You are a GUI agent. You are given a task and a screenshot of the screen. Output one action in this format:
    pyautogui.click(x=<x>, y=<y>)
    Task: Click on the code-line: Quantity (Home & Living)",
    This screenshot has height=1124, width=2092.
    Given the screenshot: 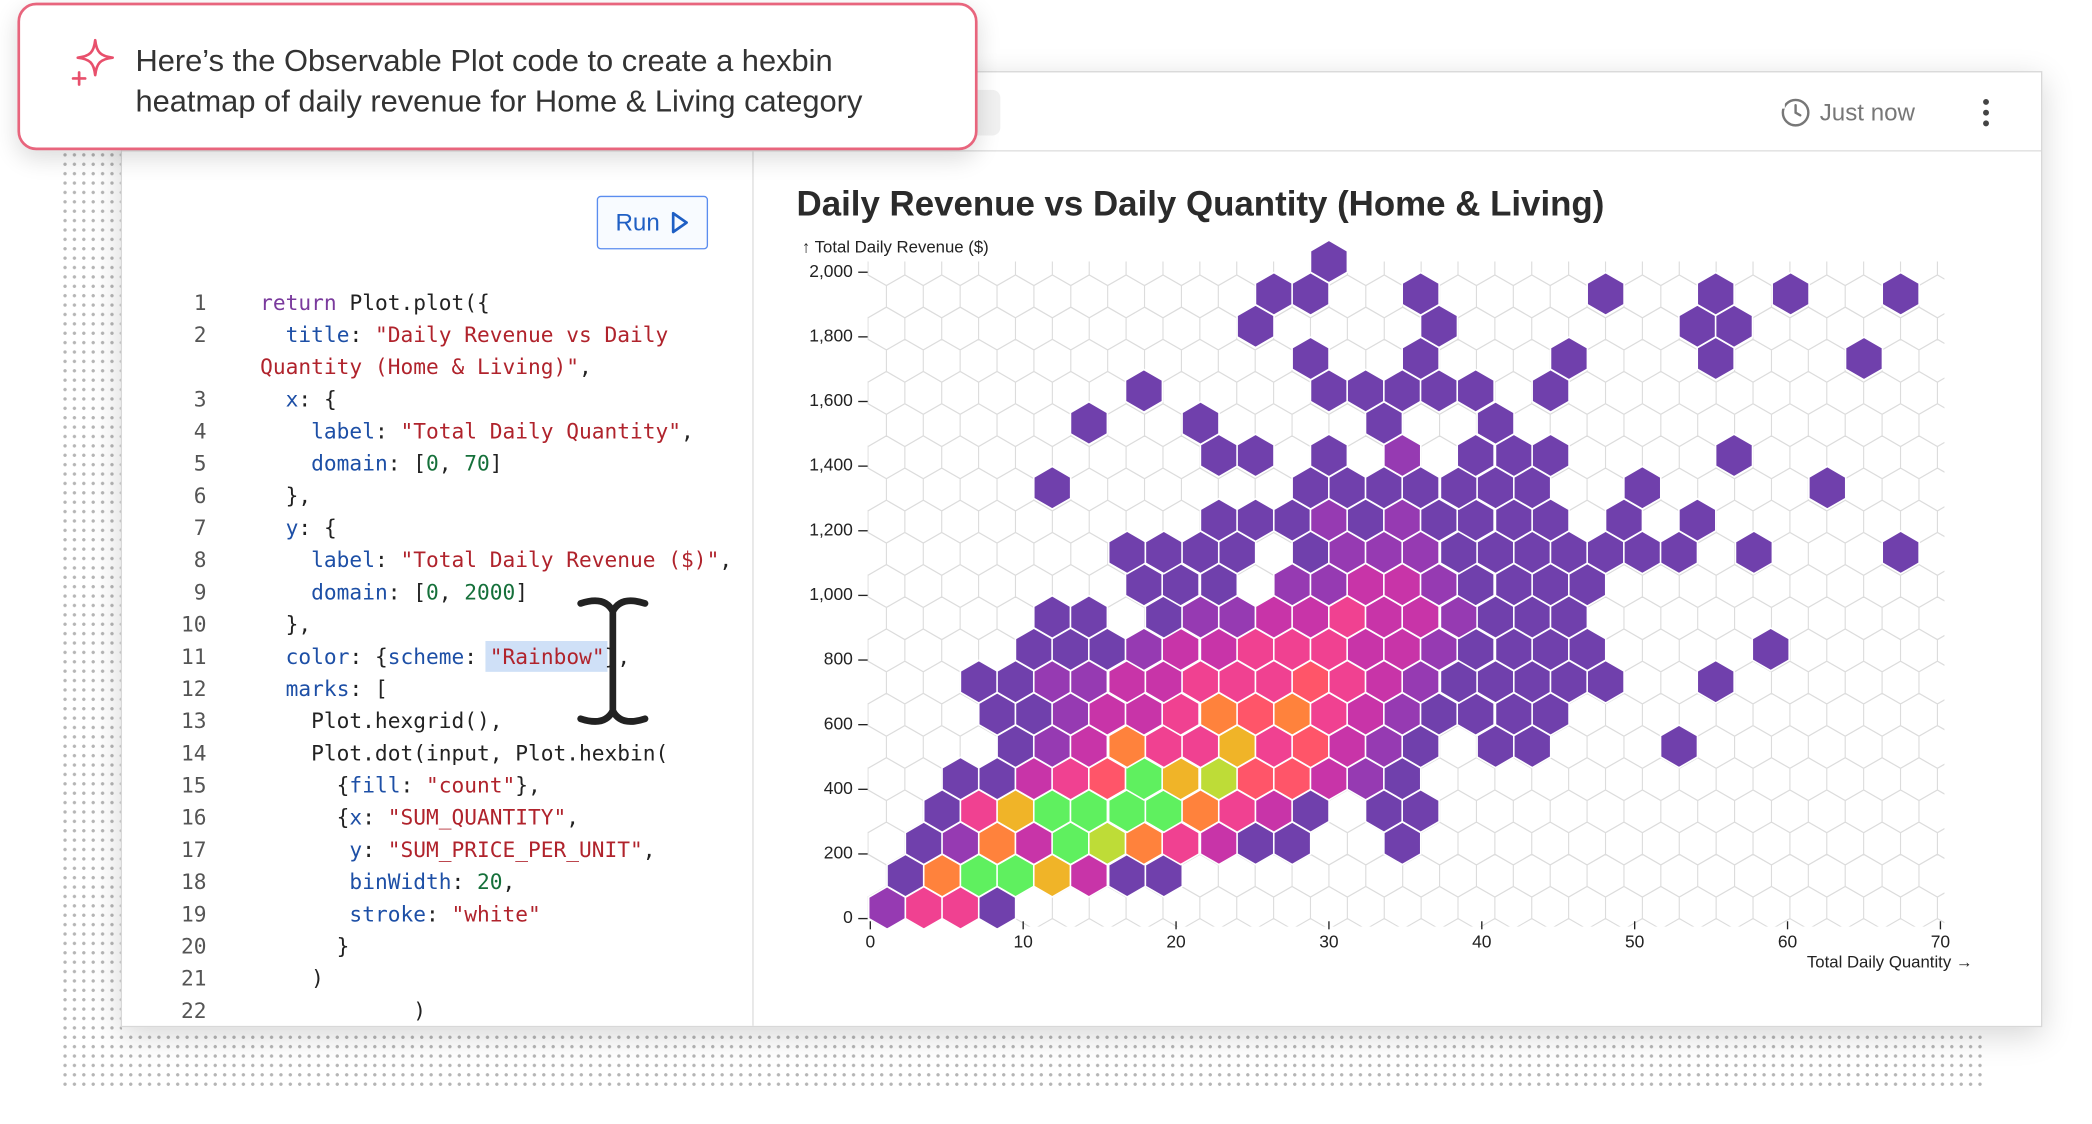 What is the action you would take?
    pyautogui.click(x=426, y=367)
    